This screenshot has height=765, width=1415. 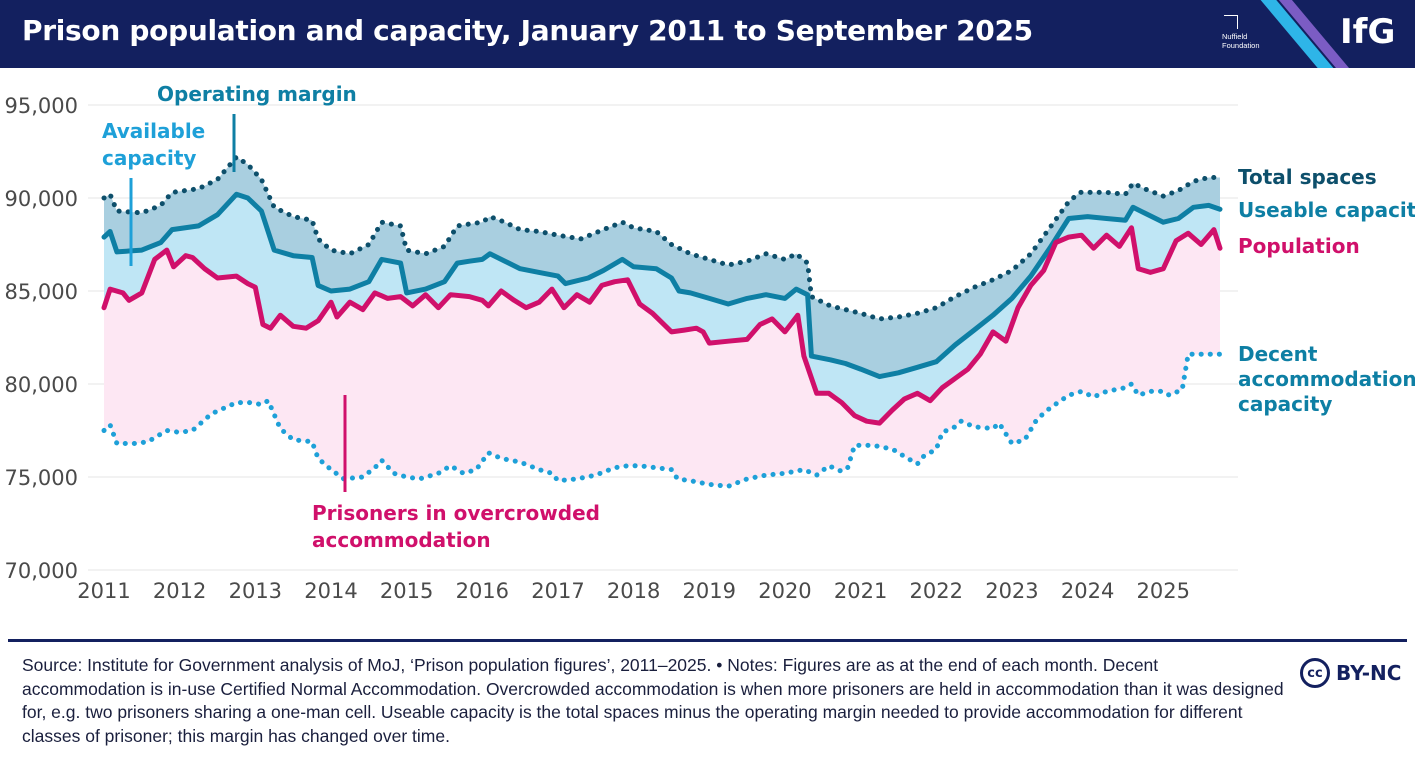 What do you see at coordinates (1315, 673) in the screenshot?
I see `creative-commons-icon: cc` at bounding box center [1315, 673].